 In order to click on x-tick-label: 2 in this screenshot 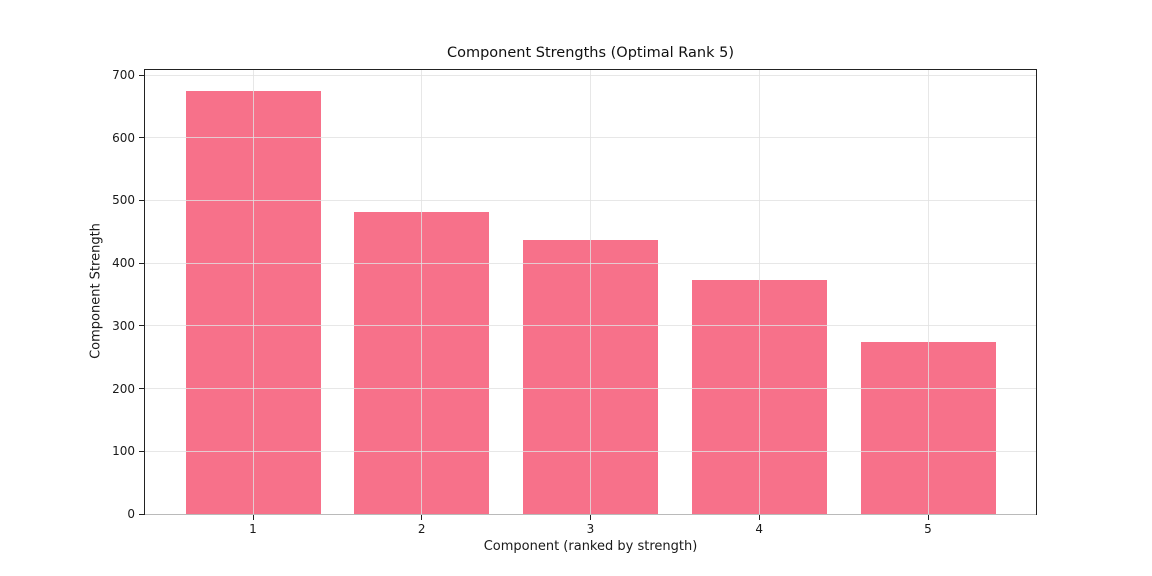, I will do `click(421, 529)`.